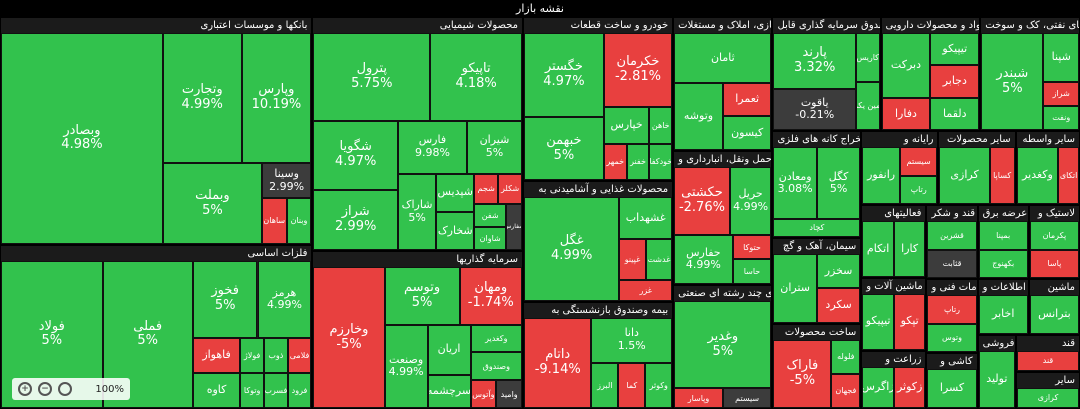 Image resolution: width=1080 pixels, height=409 pixels. Describe the element at coordinates (225, 299) in the screenshot. I see `stock-tile: فخوز 5%` at that location.